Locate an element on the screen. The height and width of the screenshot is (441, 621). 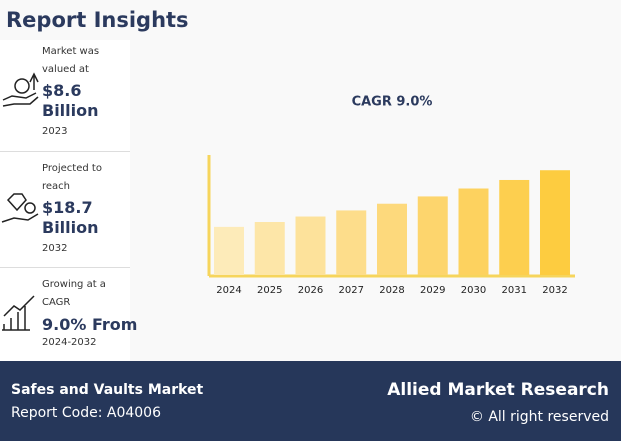
x-tick-label: 2032 is located at coordinates (554, 290).